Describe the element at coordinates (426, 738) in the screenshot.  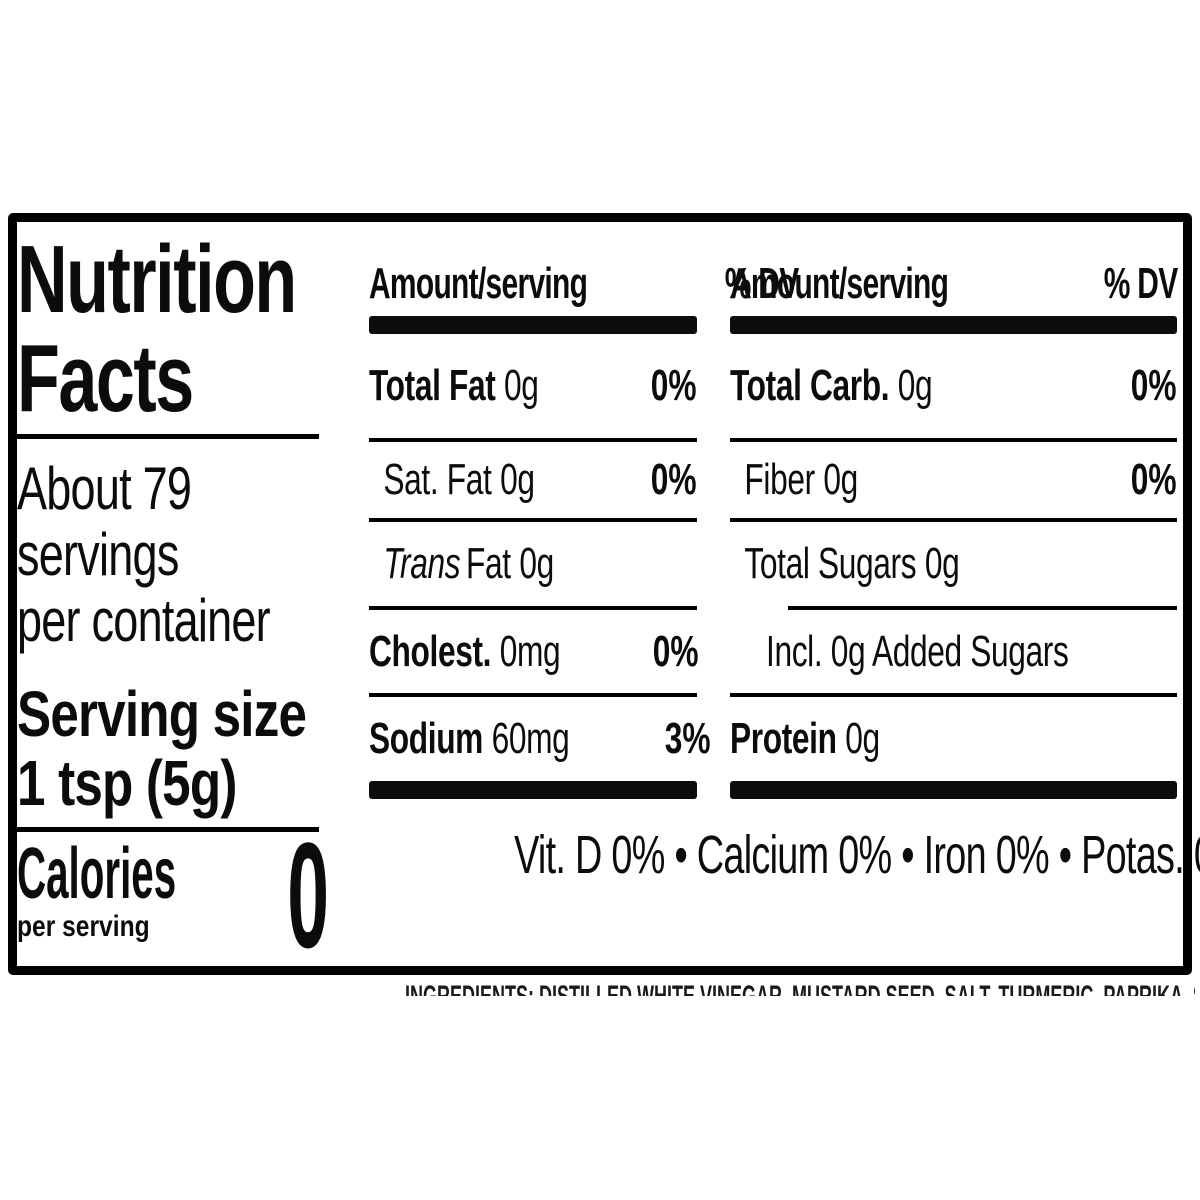
I see `nutrient-name: Sodium` at that location.